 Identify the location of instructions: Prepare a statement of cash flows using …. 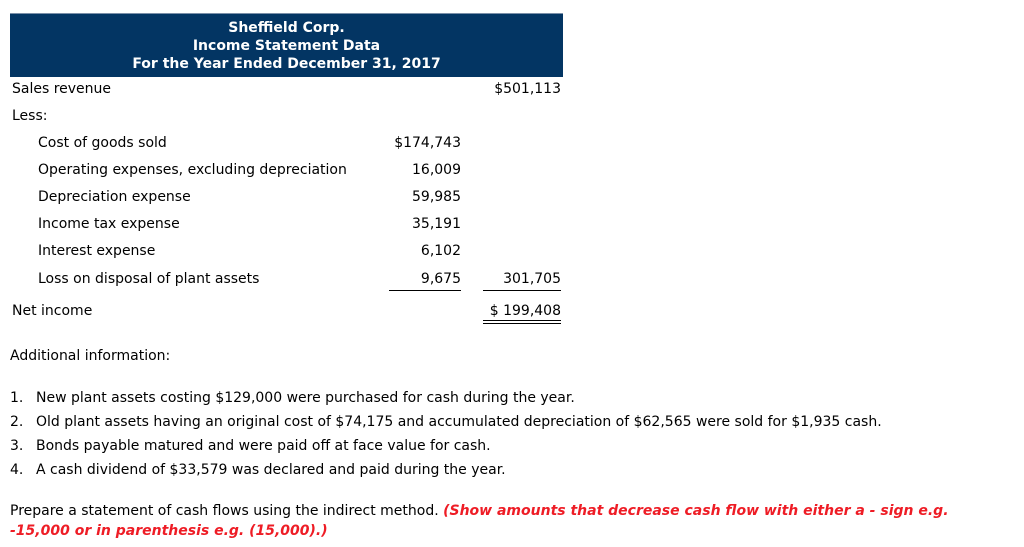
(510, 521).